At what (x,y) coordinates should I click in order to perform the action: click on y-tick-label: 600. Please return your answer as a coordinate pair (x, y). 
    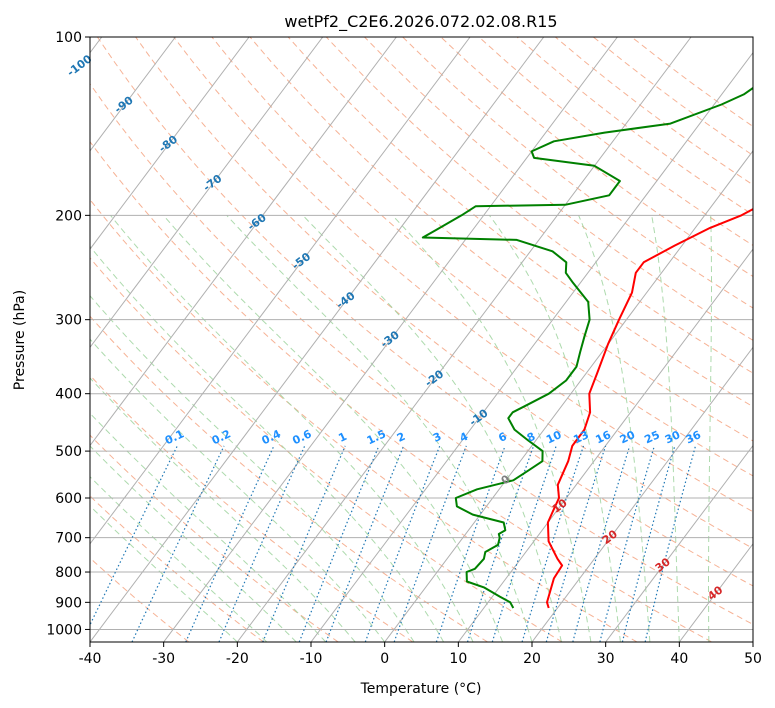
    Looking at the image, I should click on (68, 499).